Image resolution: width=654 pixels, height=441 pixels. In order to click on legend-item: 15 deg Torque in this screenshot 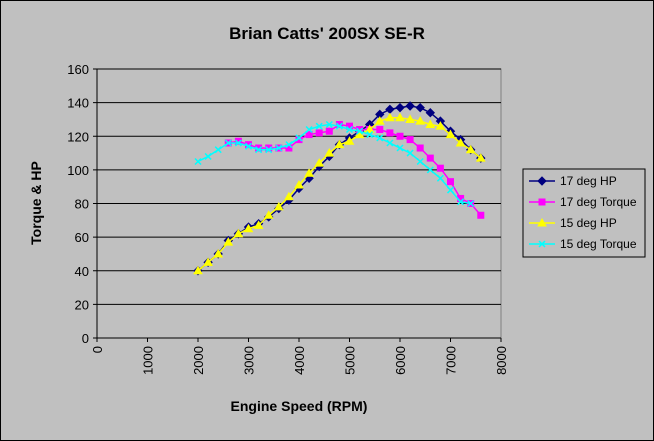, I will do `click(583, 244)`.